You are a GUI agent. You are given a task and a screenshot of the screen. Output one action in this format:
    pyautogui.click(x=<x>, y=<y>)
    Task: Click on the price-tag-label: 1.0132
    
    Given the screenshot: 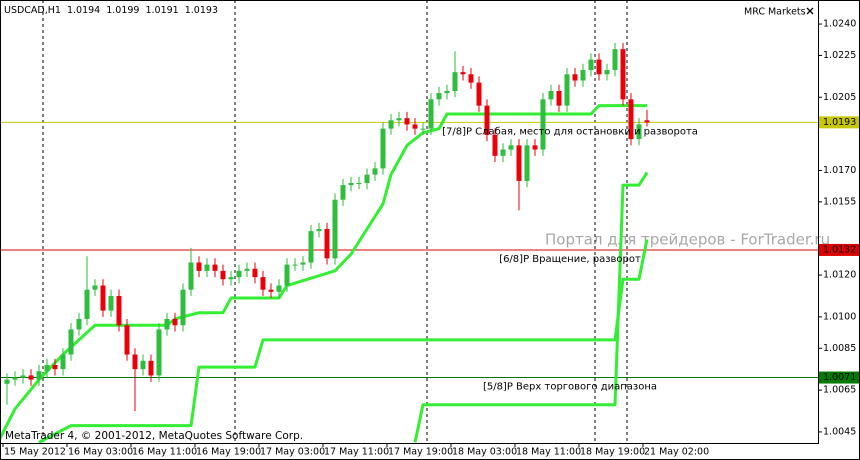 What is the action you would take?
    pyautogui.click(x=839, y=249)
    